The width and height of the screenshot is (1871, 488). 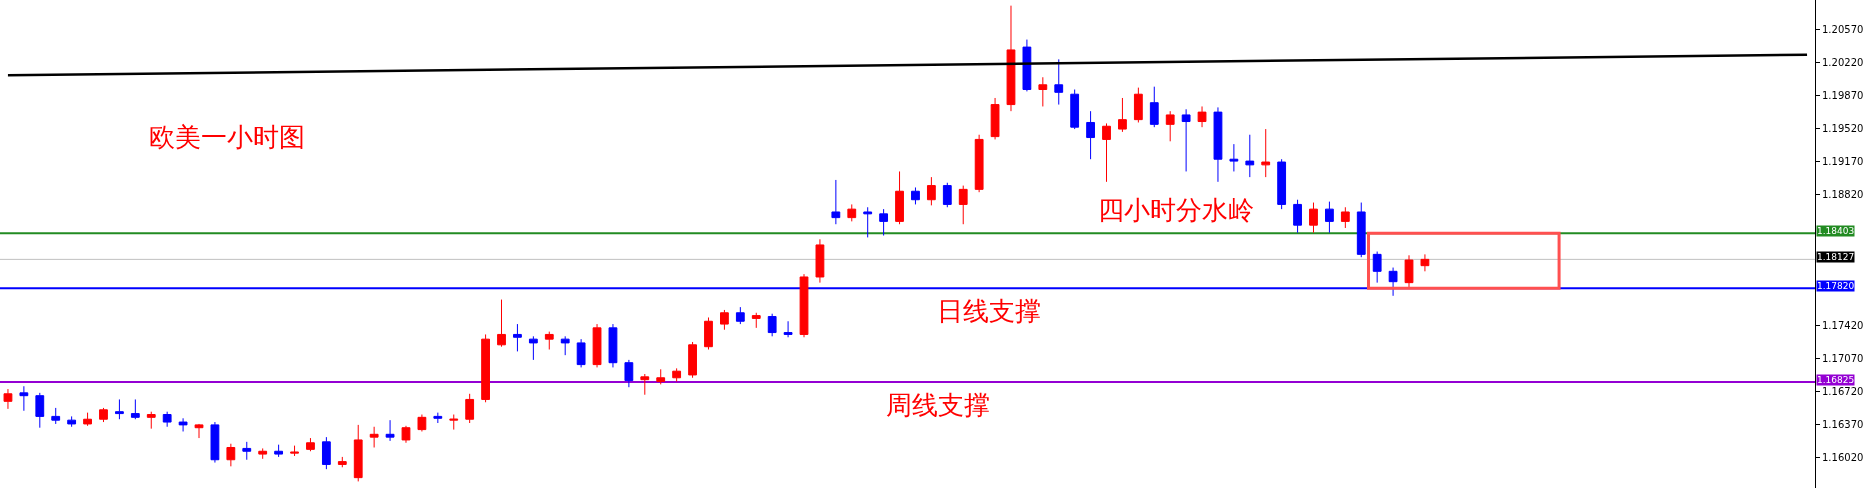 I want to click on y-tick-label: 1.18820, so click(x=1843, y=194).